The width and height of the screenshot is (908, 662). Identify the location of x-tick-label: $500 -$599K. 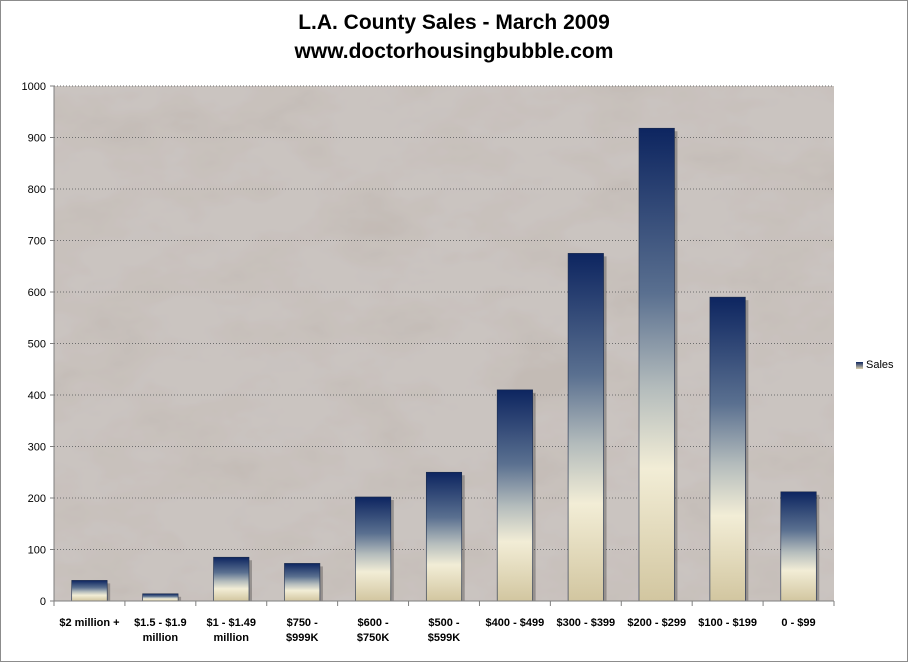
(444, 630).